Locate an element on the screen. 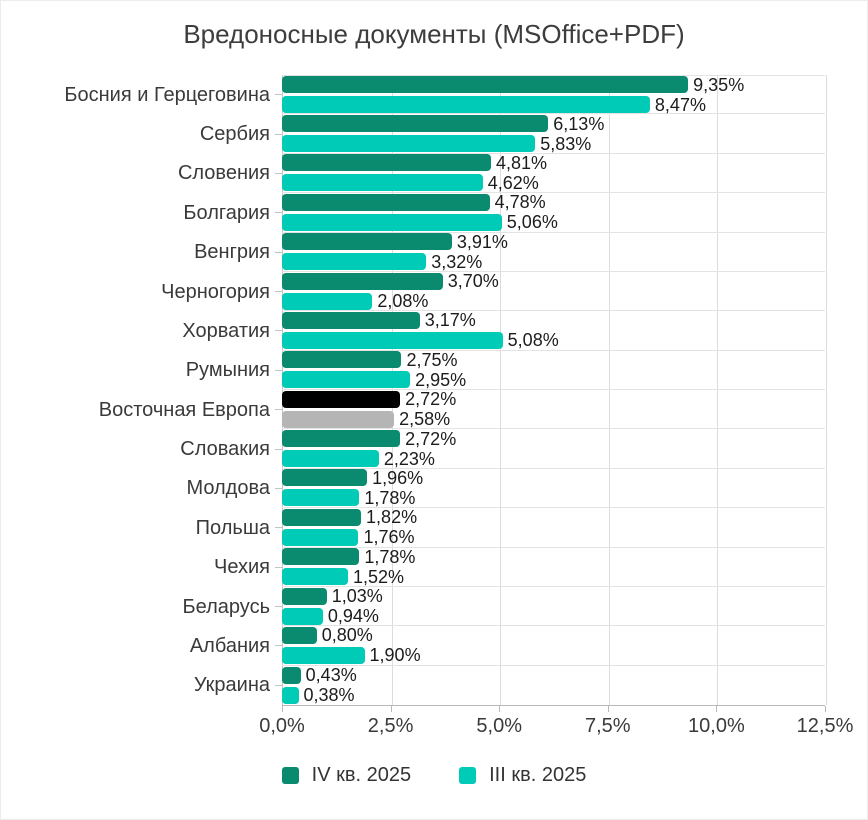 Image resolution: width=868 pixels, height=820 pixels. bar-group: 2,72% 2,58% is located at coordinates (553, 410).